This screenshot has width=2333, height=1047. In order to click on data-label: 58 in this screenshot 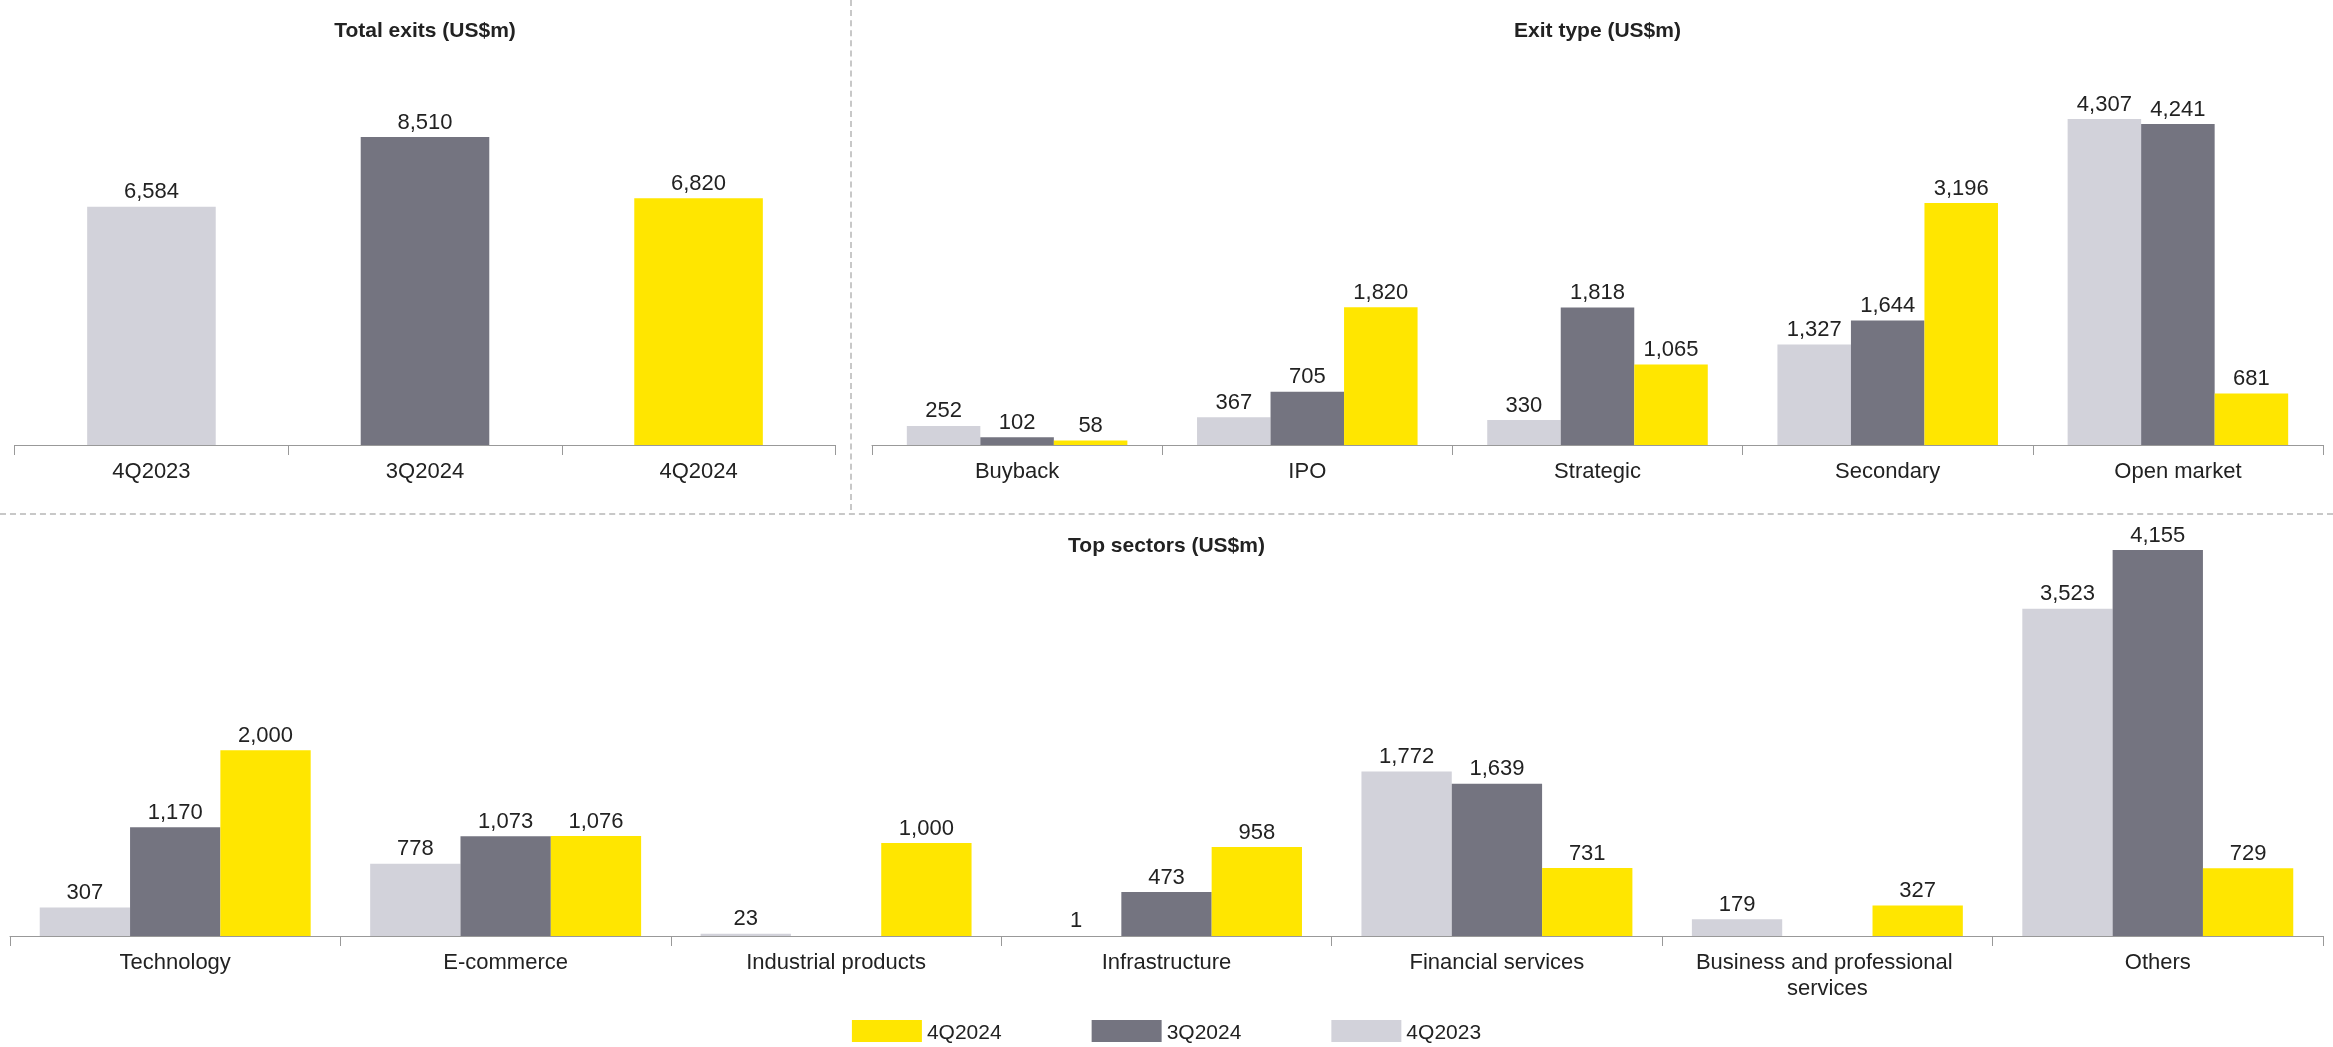, I will do `click(1090, 425)`.